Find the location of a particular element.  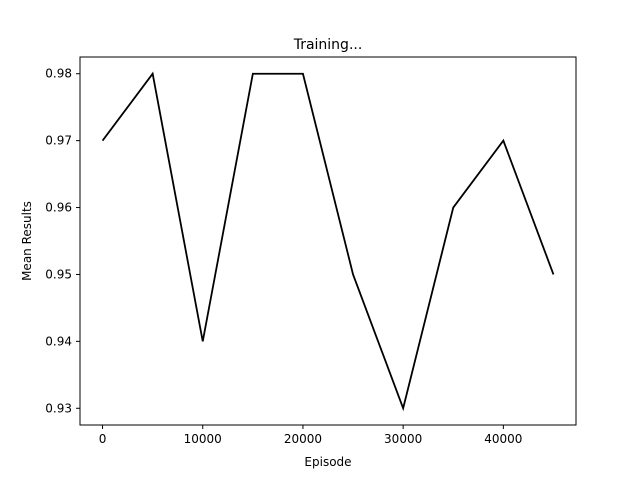

y-tick-label: 0.97 is located at coordinates (58, 141).